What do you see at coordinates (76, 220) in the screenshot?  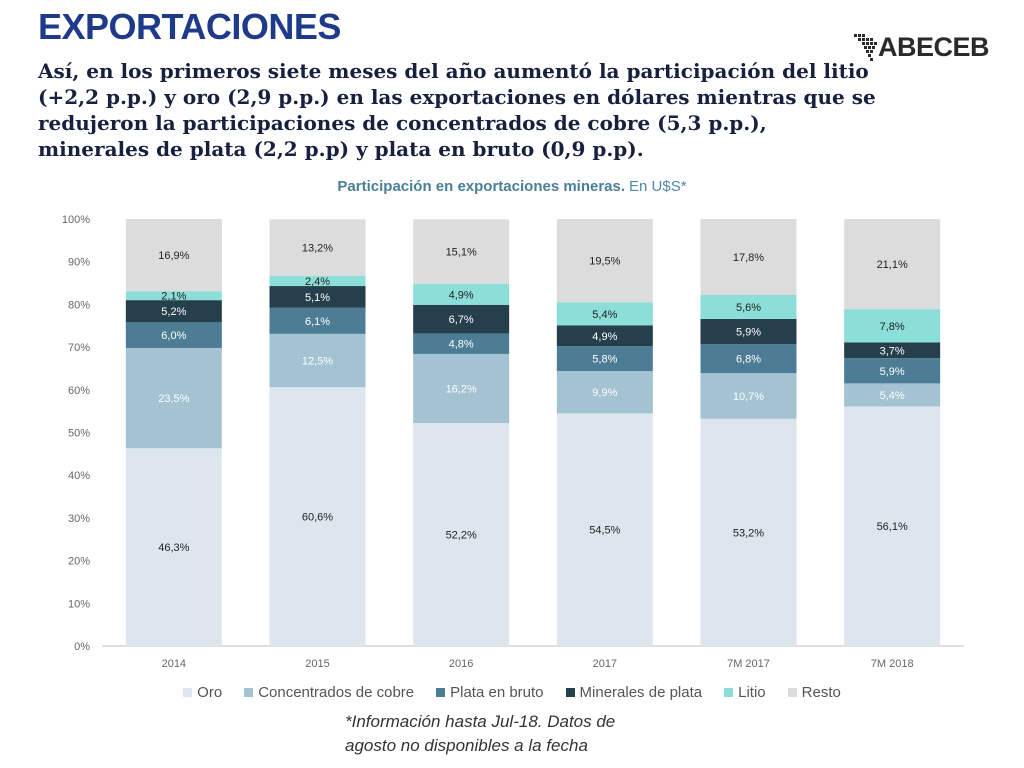 I see `y-tick-label: 100%` at bounding box center [76, 220].